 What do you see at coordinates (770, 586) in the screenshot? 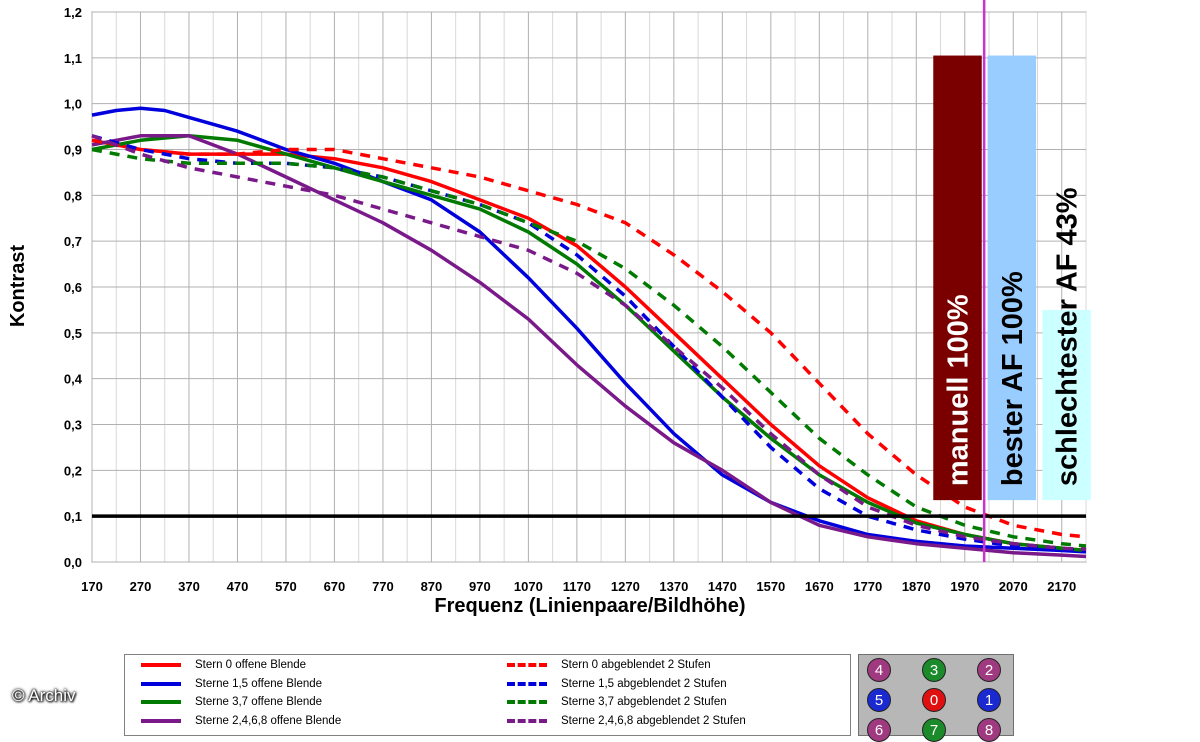
I see `x-tick-label: 1570` at bounding box center [770, 586].